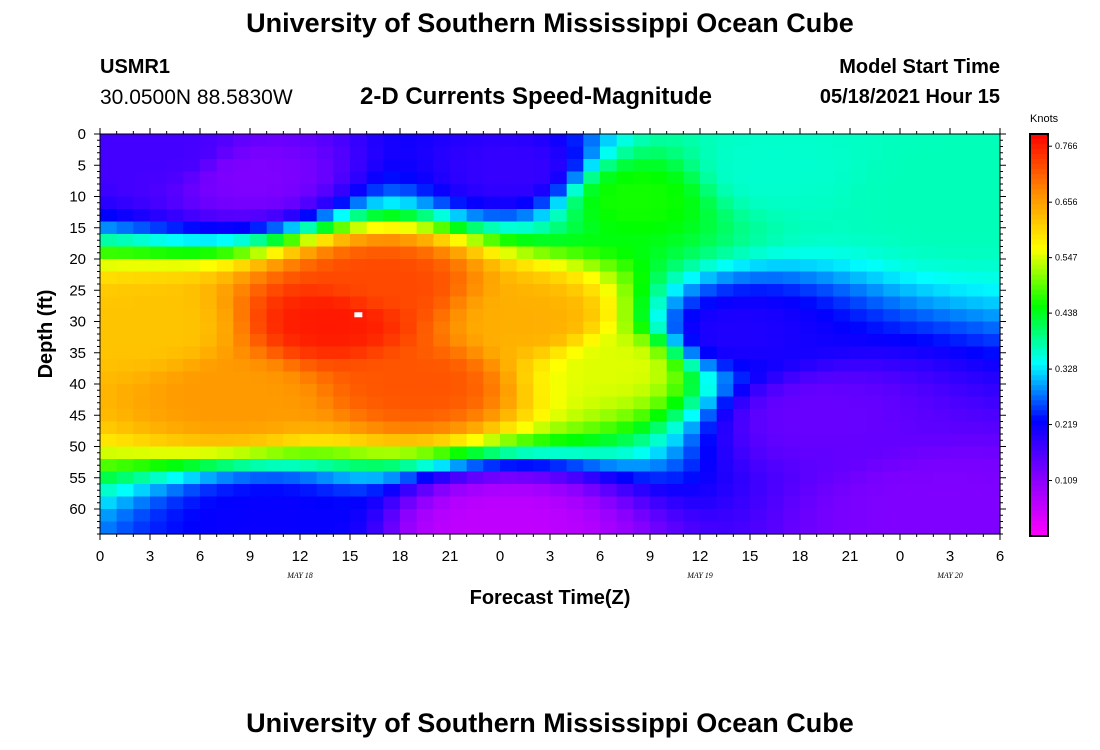  Describe the element at coordinates (100, 556) in the screenshot. I see `x-tick-label: 0` at that location.